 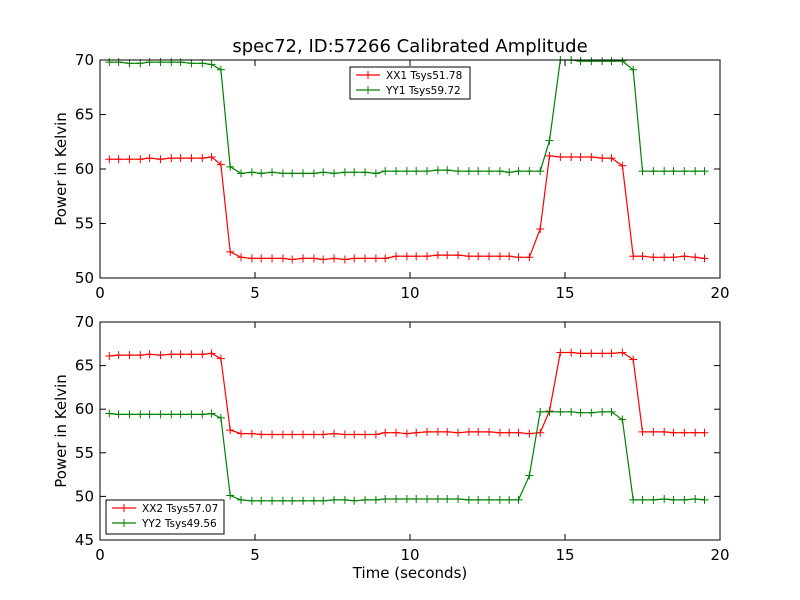 What do you see at coordinates (424, 76) in the screenshot?
I see `legend-label: XX1 Tsys51.78` at bounding box center [424, 76].